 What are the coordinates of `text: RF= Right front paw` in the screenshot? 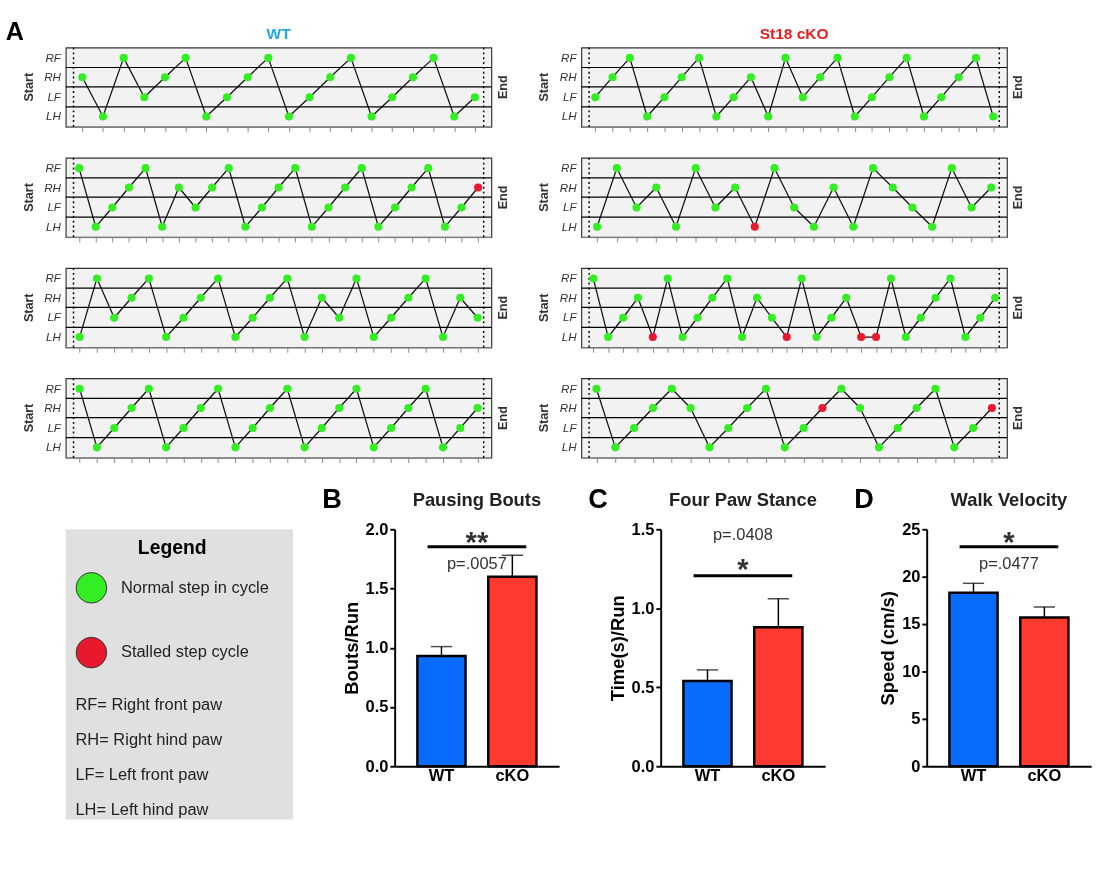 It's located at (149, 704).